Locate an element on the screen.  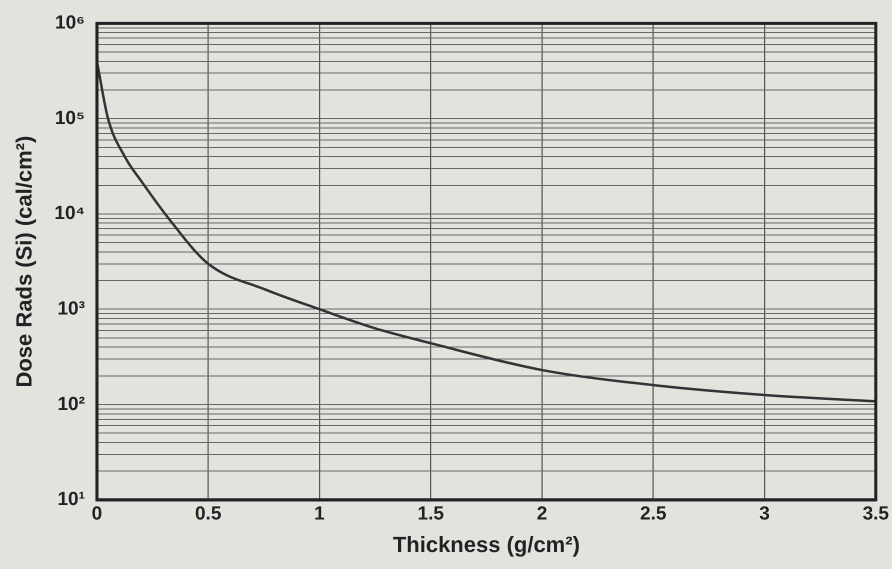
x-tick-label: 2.5 is located at coordinates (653, 513).